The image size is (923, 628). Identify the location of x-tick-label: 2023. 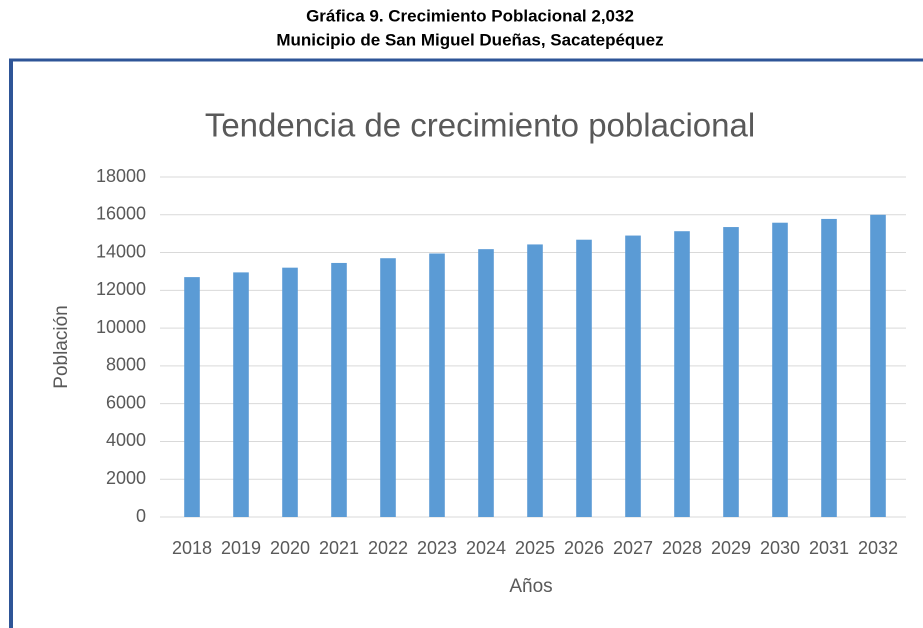
(437, 548).